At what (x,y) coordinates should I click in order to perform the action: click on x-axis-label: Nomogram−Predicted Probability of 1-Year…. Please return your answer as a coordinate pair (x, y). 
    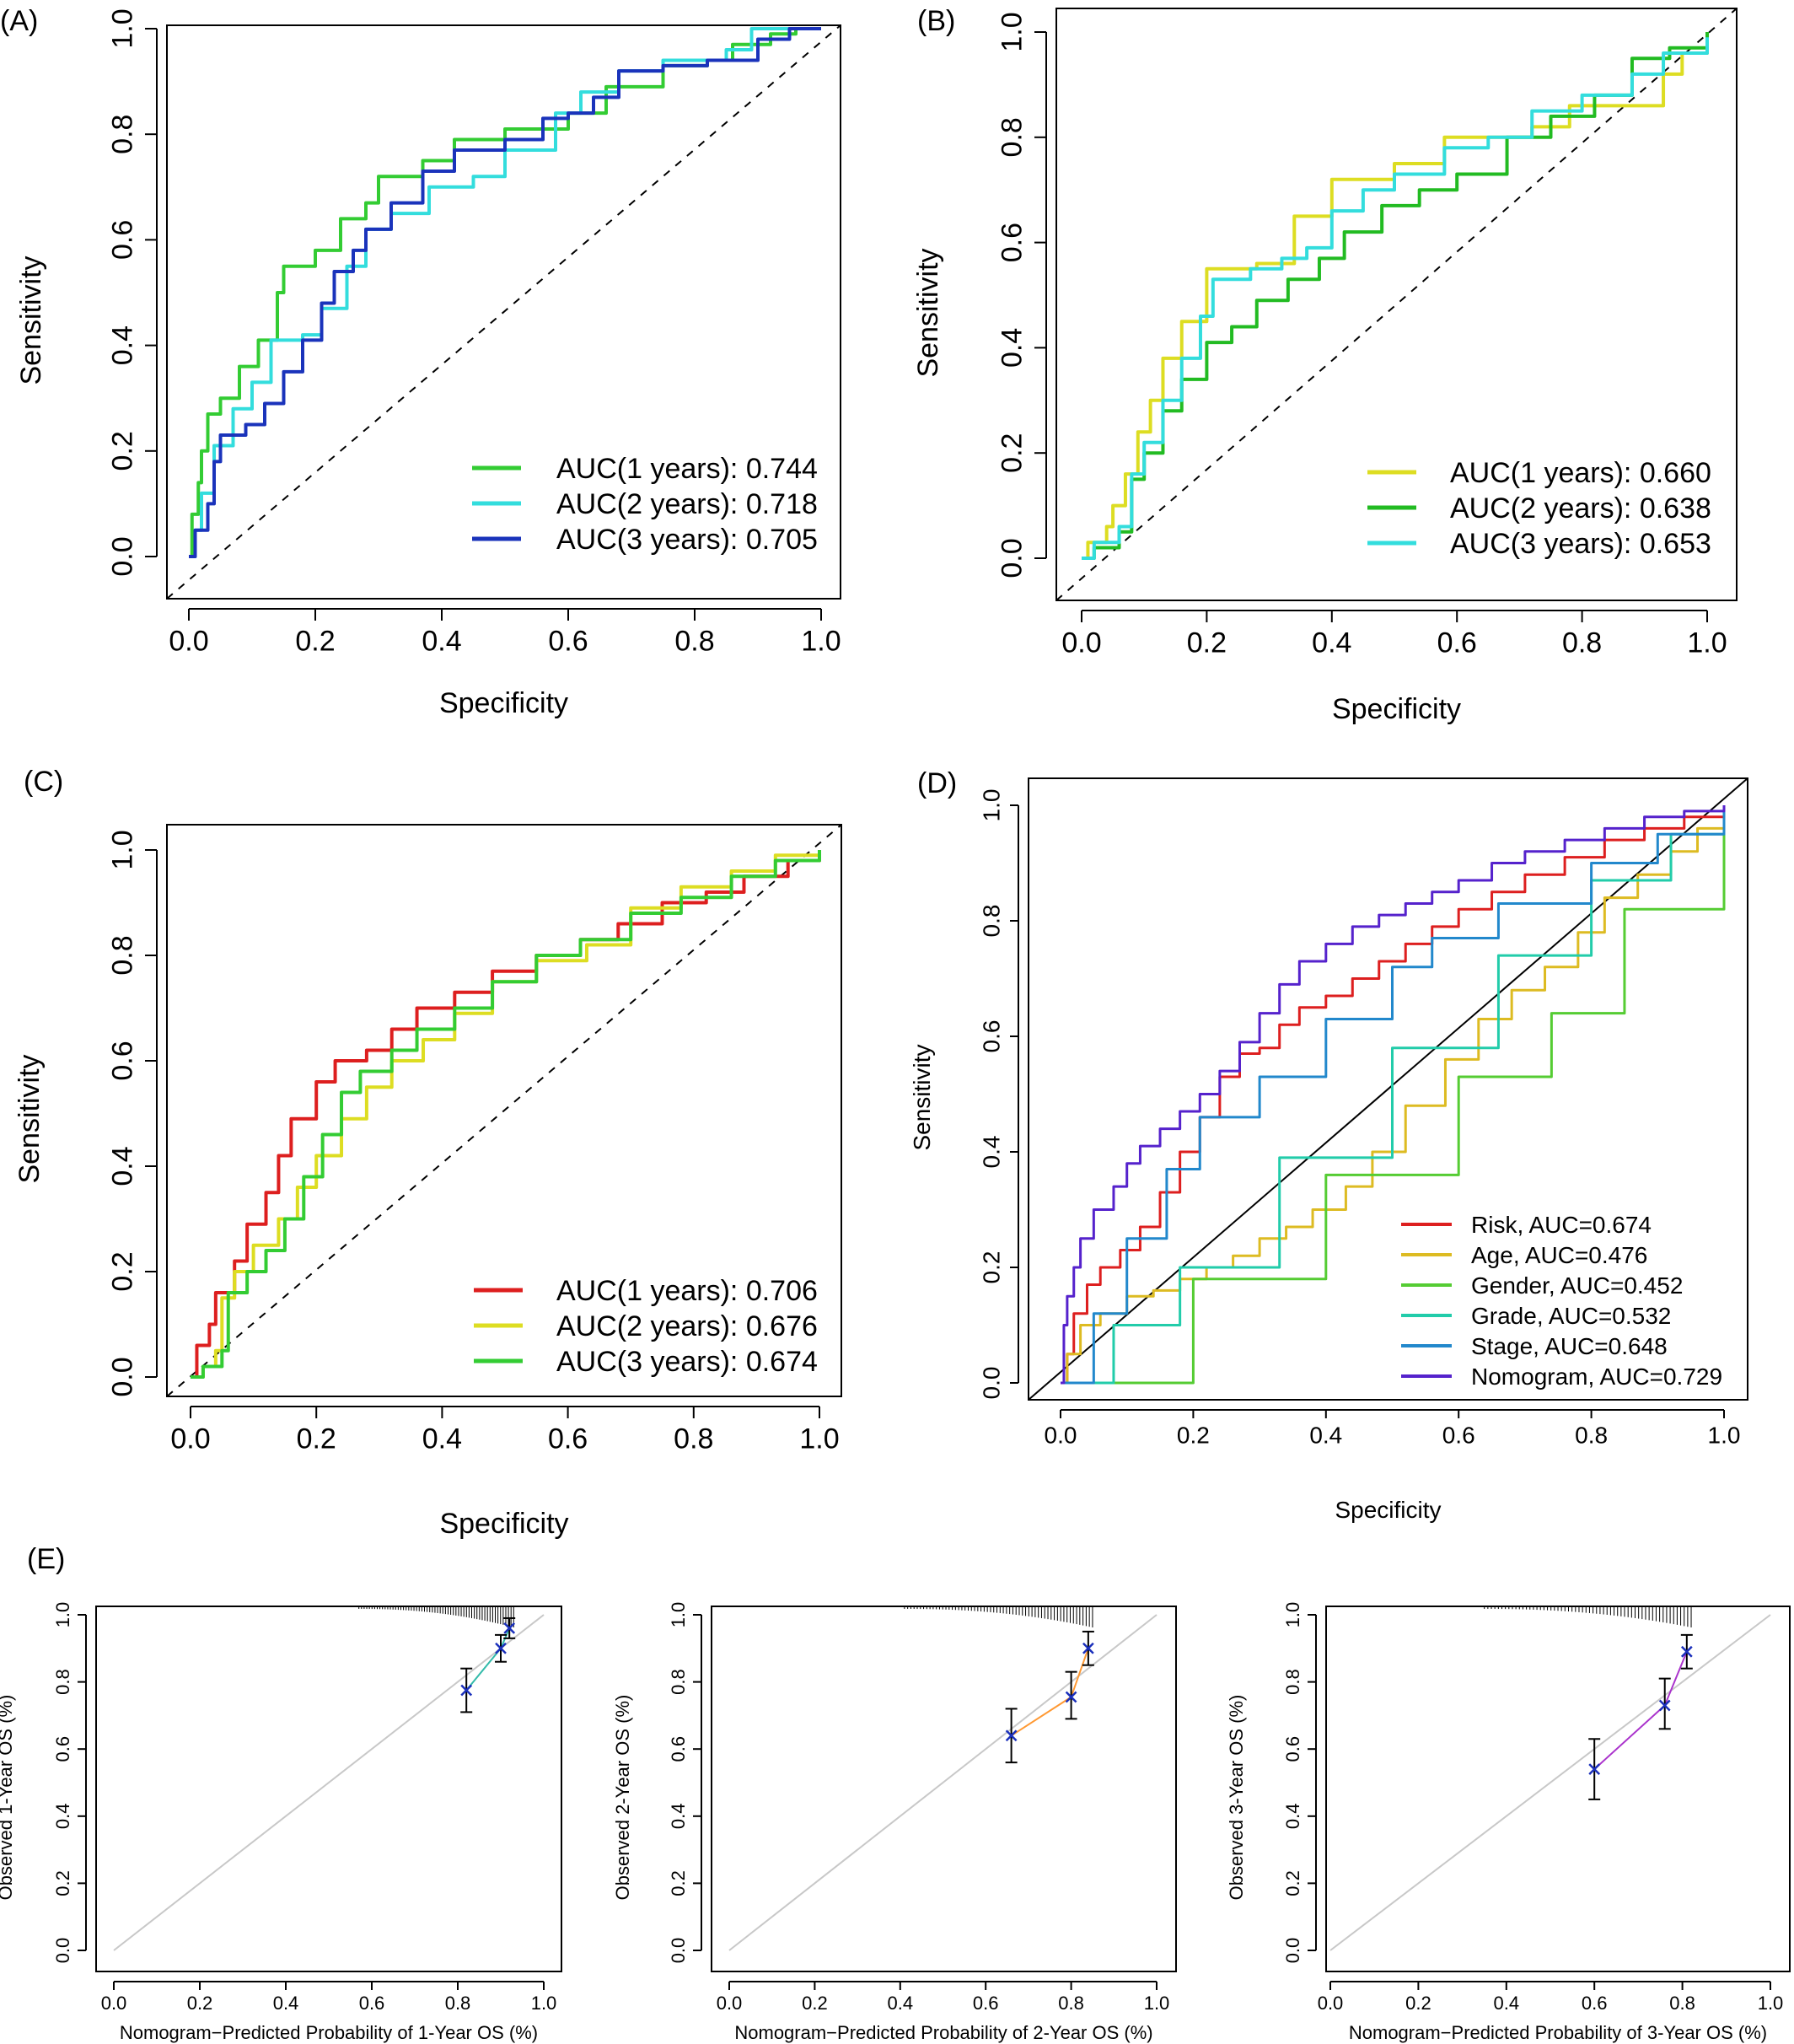
    Looking at the image, I should click on (329, 2033).